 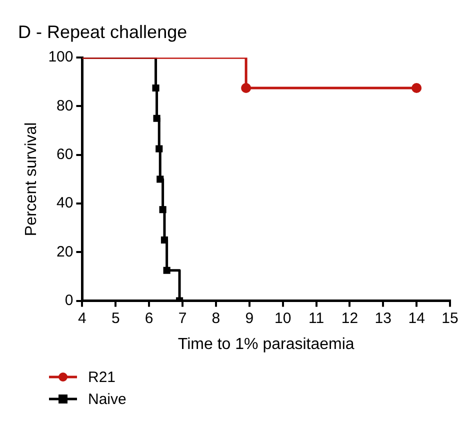 I want to click on y-tick-label: 60, so click(x=65, y=155).